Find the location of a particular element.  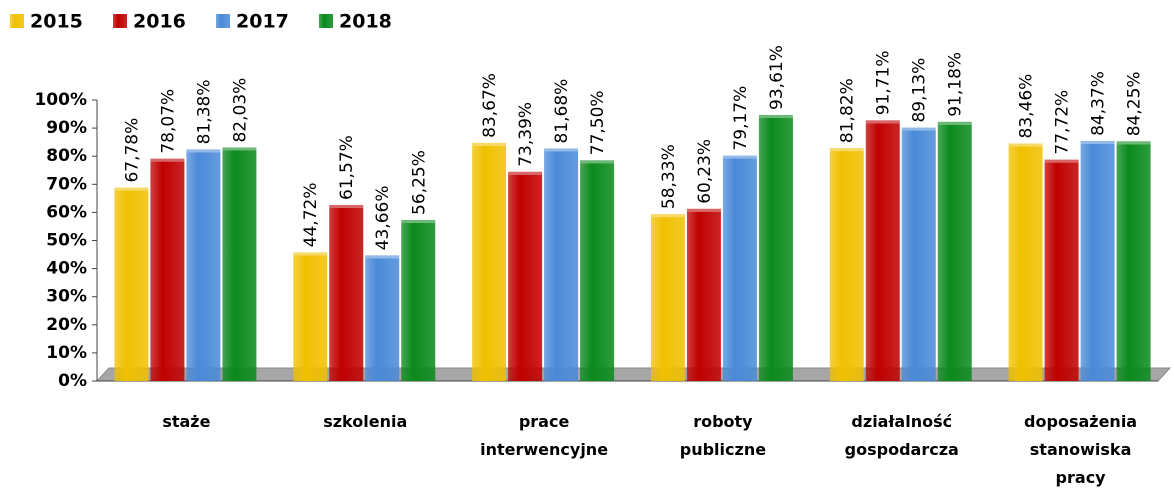

data-label: 89,13% is located at coordinates (920, 90).